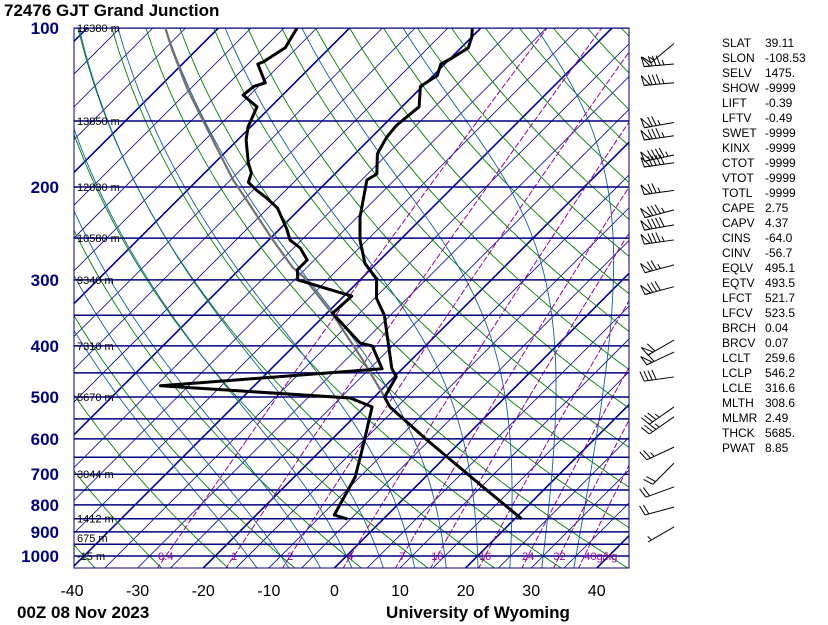  Describe the element at coordinates (736, 238) in the screenshot. I see `parameter-key: CINS` at that location.